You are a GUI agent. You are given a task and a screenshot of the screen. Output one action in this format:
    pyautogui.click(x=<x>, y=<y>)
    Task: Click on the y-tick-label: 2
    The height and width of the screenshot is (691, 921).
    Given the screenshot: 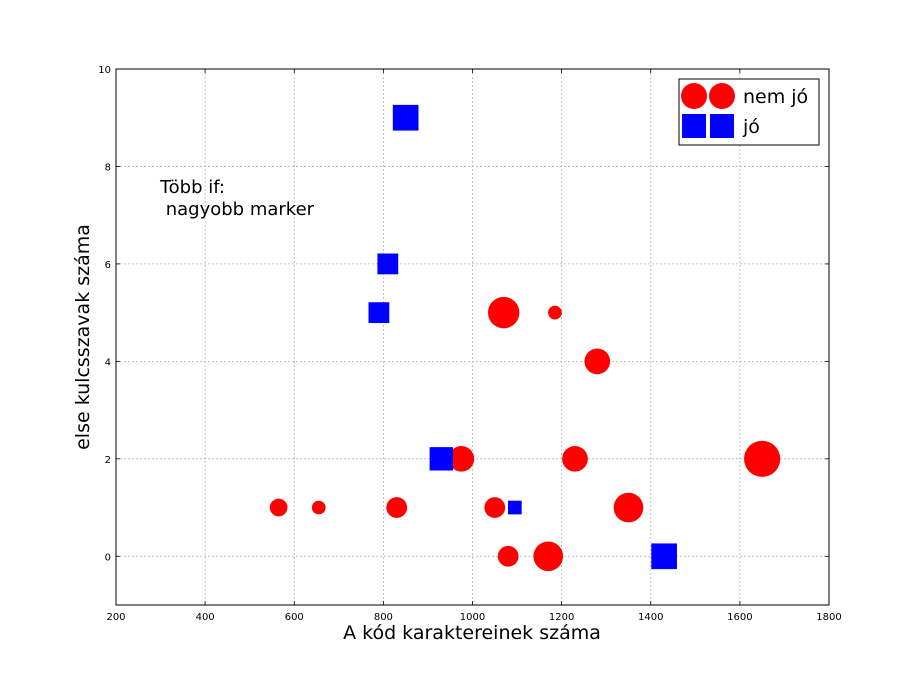 What is the action you would take?
    pyautogui.click(x=108, y=460)
    